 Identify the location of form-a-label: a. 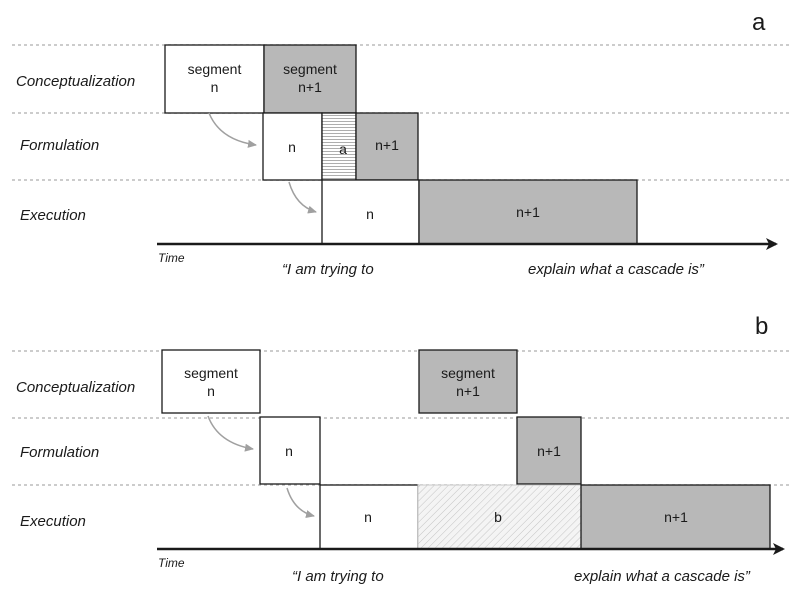
(343, 149).